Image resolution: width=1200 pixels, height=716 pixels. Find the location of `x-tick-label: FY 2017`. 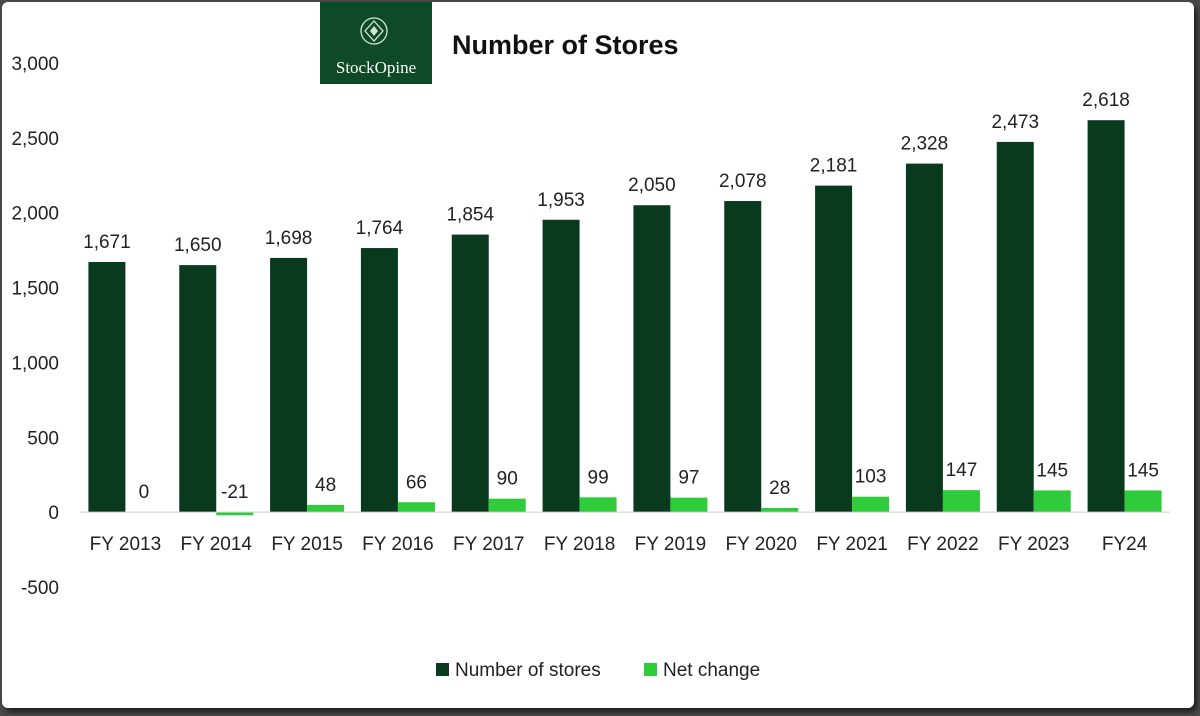

x-tick-label: FY 2017 is located at coordinates (488, 544).